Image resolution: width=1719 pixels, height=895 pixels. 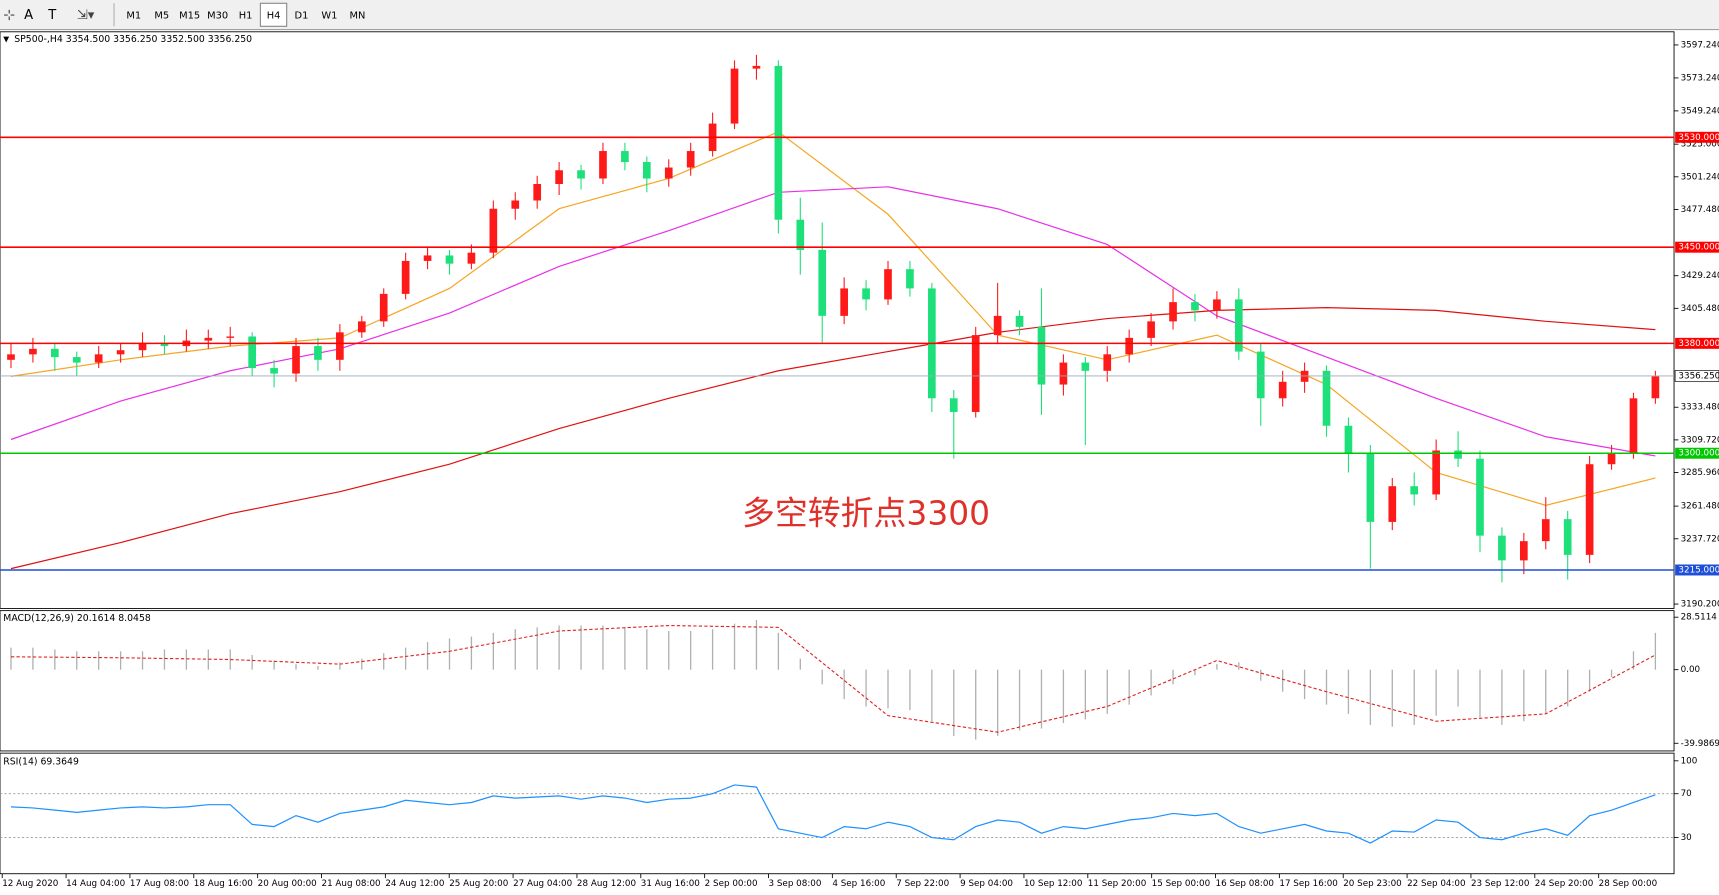 What do you see at coordinates (1628, 884) in the screenshot?
I see `x-tick-label: 28 Sep 00:00` at bounding box center [1628, 884].